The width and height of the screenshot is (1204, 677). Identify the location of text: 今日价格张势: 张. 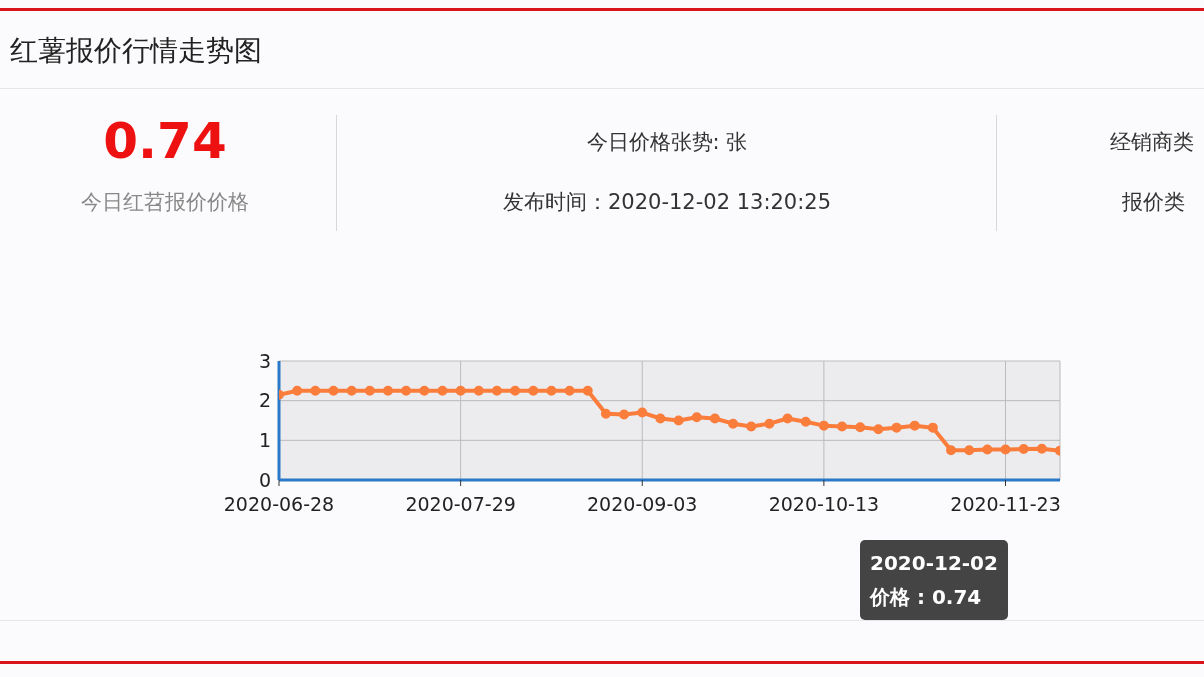
(667, 142).